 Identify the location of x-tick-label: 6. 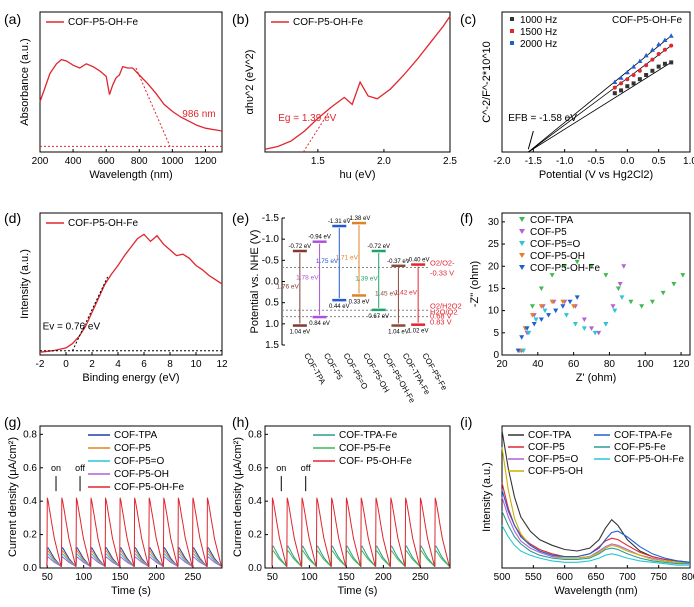
(144, 364).